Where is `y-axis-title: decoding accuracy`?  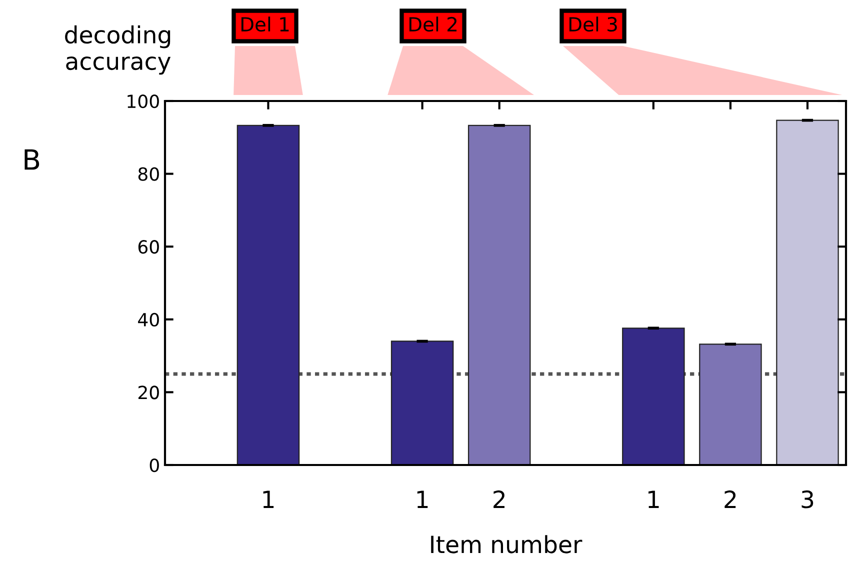
y-axis-title: decoding accuracy is located at coordinates (118, 50).